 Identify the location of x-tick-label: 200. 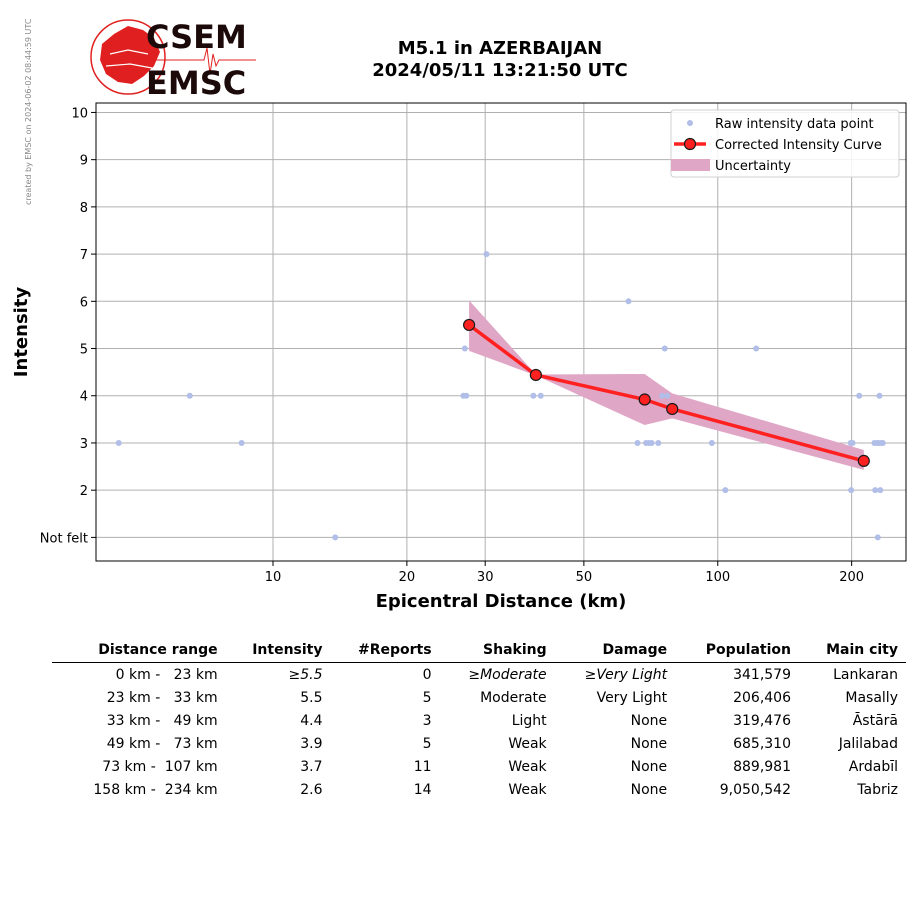
(851, 577).